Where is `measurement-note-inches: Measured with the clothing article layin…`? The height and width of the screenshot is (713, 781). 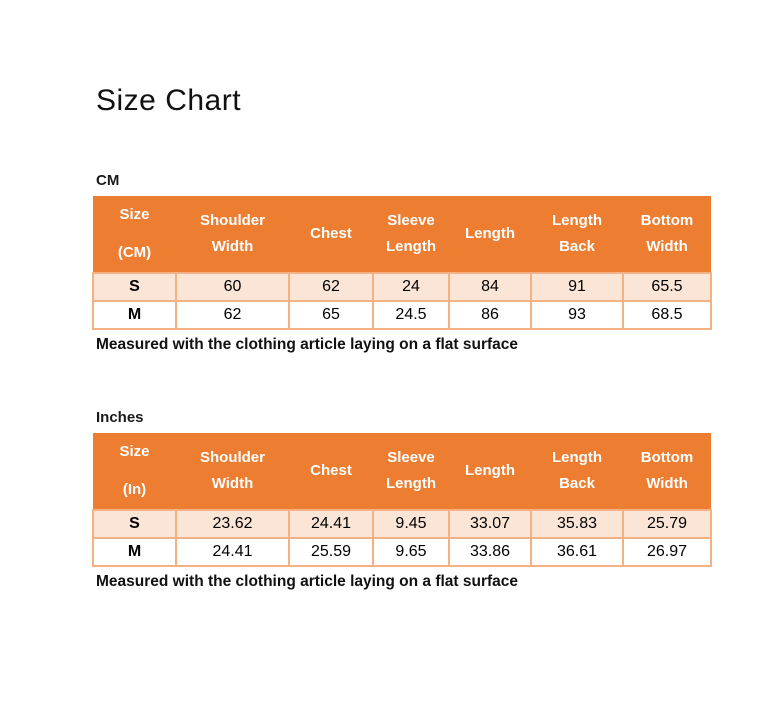 measurement-note-inches: Measured with the clothing article layin… is located at coordinates (307, 581).